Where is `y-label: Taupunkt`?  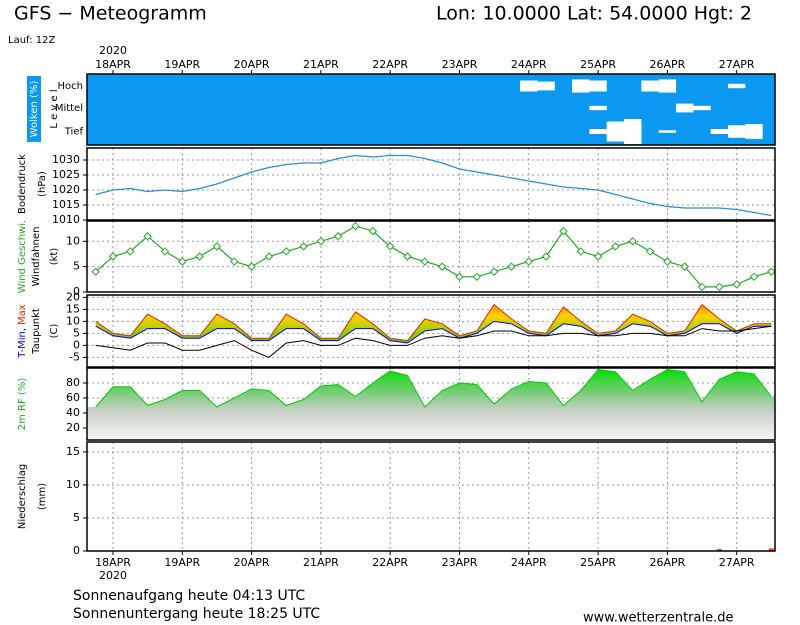 y-label: Taupunkt is located at coordinates (36, 331).